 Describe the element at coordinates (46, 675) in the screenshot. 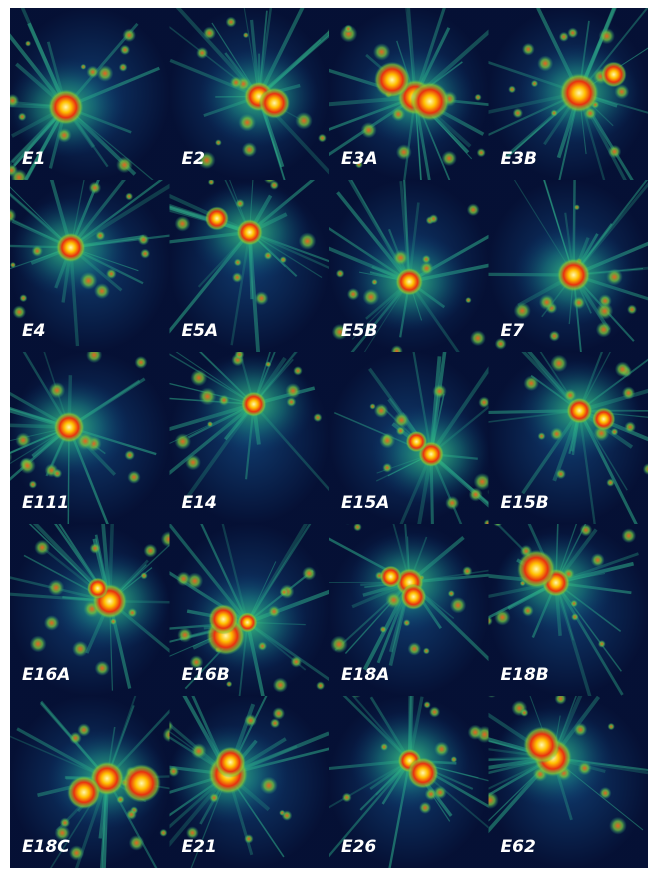

I see `panel-label: E16A` at that location.